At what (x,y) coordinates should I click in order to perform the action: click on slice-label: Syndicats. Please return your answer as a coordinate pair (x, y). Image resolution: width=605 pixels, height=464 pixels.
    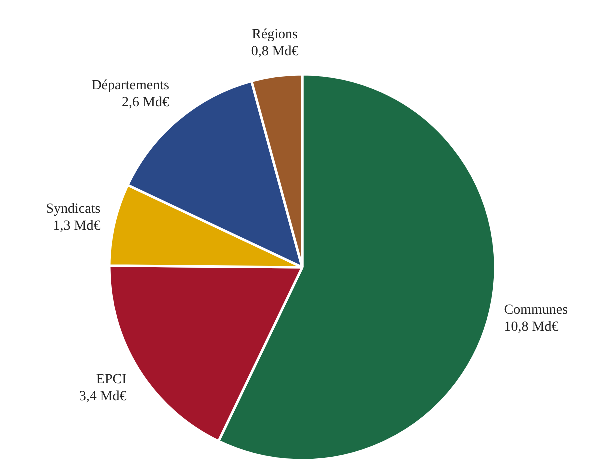
    Looking at the image, I should click on (73, 209).